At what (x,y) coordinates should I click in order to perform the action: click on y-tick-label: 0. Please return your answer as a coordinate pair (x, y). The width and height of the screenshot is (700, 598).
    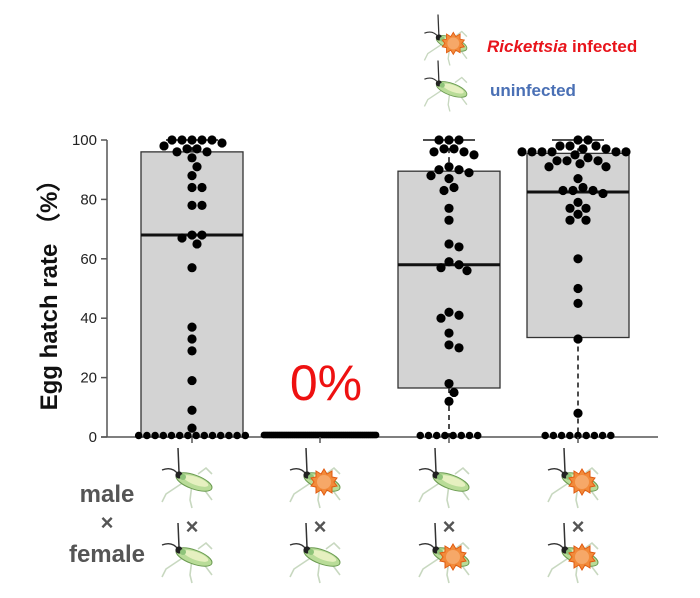
    Looking at the image, I should click on (93, 437).